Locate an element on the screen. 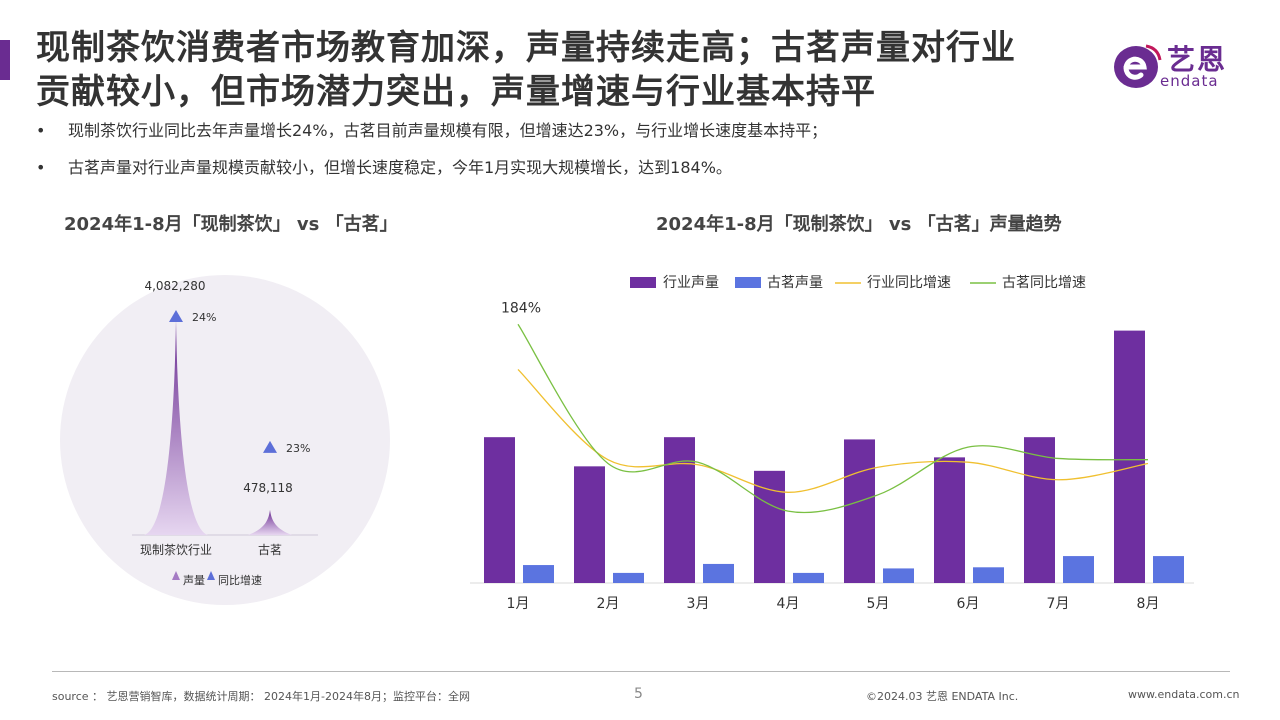  chart-background-circle is located at coordinates (225, 440).